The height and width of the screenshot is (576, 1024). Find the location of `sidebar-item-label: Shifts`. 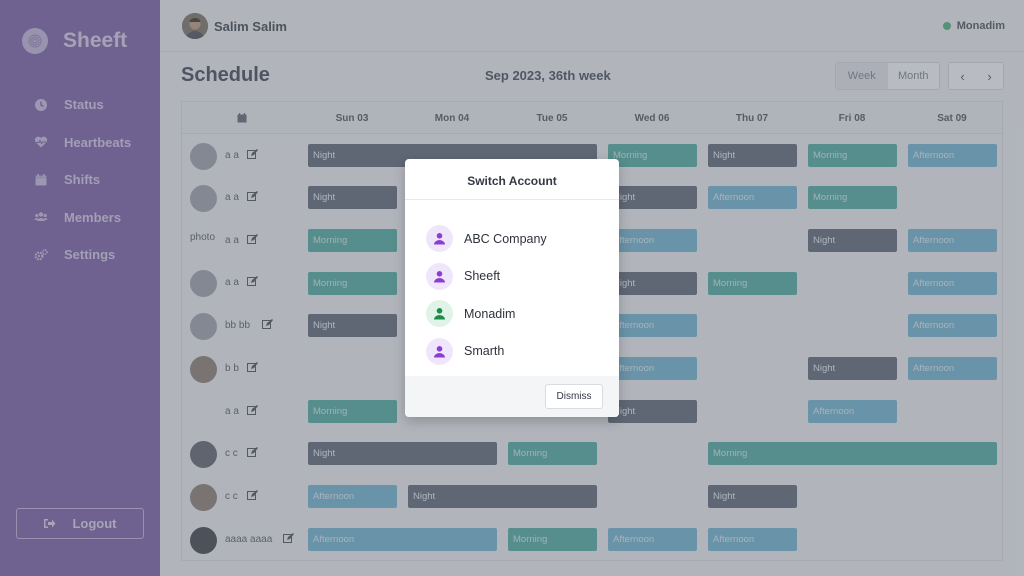

sidebar-item-label: Shifts is located at coordinates (82, 180).